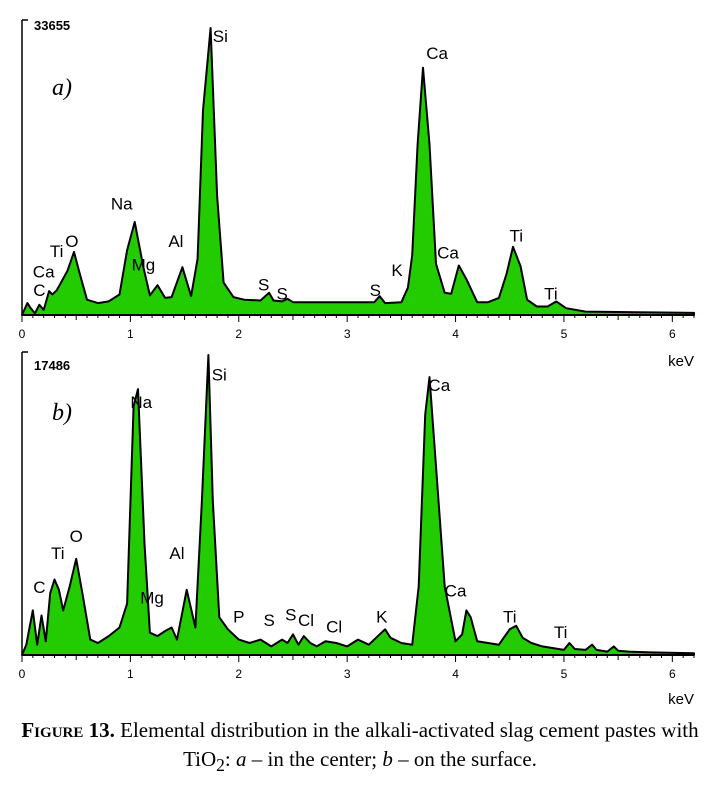  I want to click on peak-label: P, so click(238, 616).